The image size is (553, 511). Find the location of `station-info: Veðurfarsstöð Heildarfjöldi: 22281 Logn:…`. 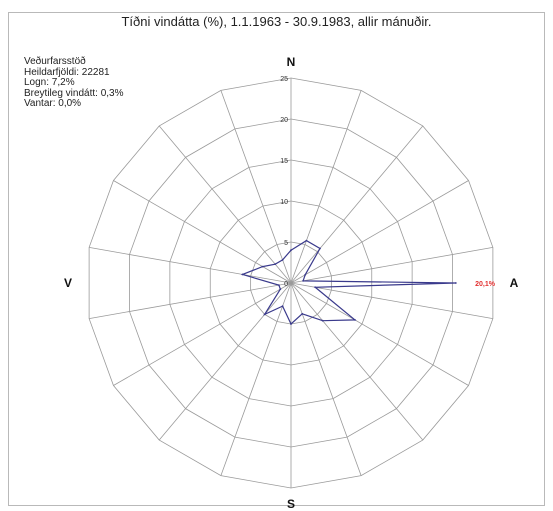

station-info: Veðurfarsstöð Heildarfjöldi: 22281 Logn:… is located at coordinates (74, 83).